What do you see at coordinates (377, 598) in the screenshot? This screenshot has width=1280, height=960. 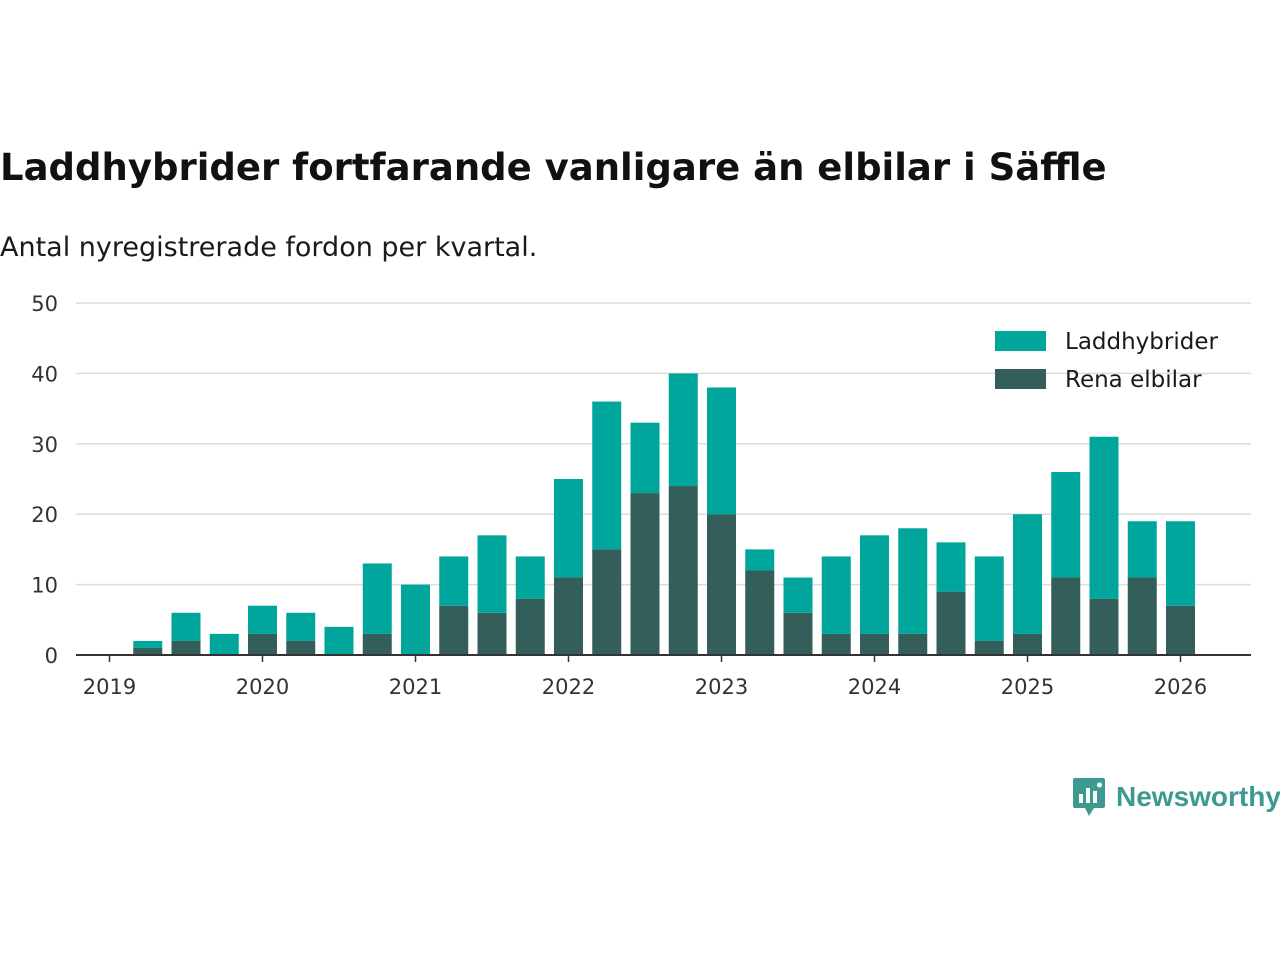 I see `bar-laddhybrider-2020Q3` at bounding box center [377, 598].